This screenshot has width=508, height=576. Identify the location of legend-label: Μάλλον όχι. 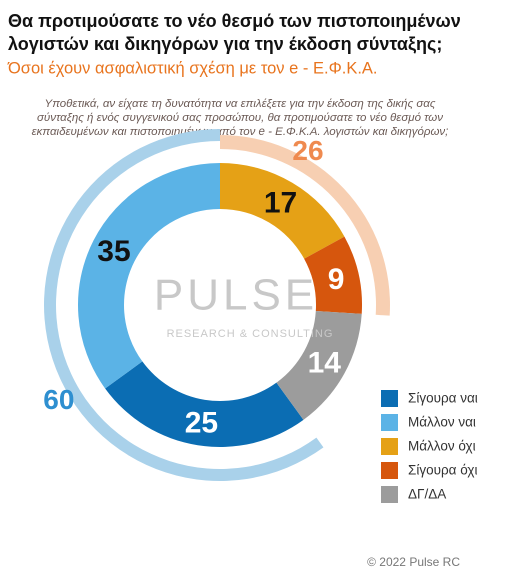
(442, 446).